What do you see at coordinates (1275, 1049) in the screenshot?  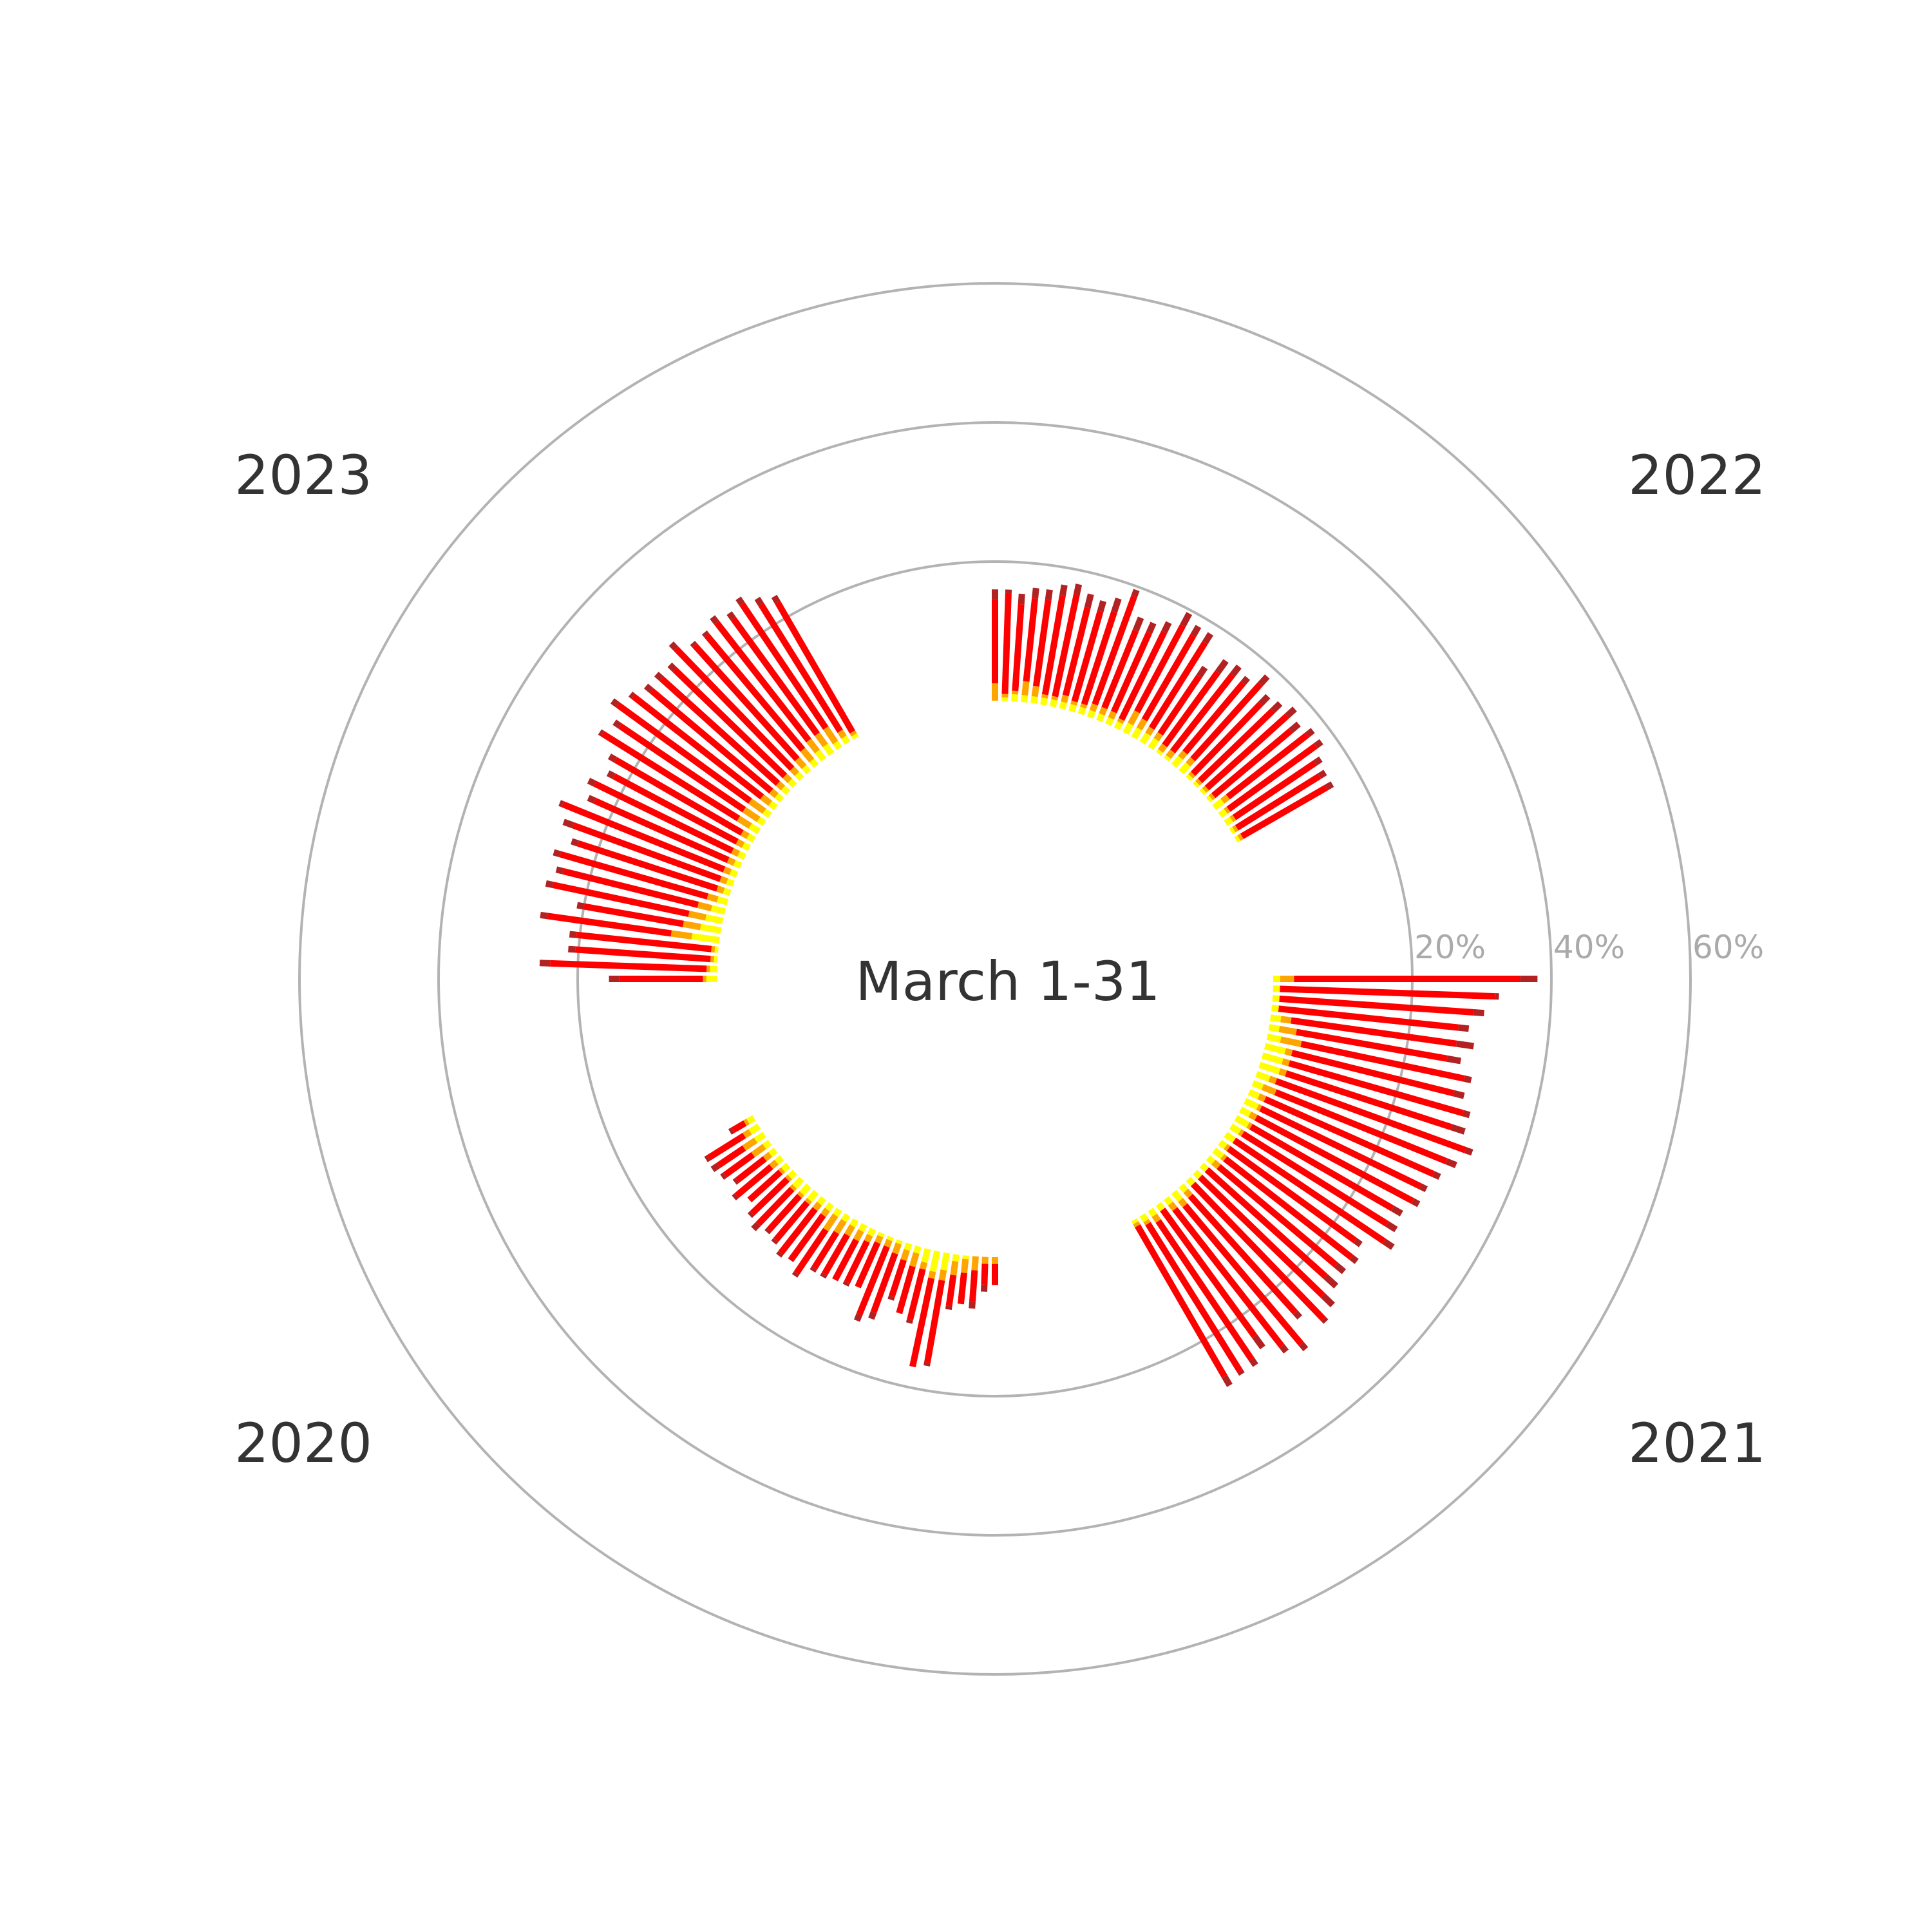 I see `bar-2021-day-8-yellow` at bounding box center [1275, 1049].